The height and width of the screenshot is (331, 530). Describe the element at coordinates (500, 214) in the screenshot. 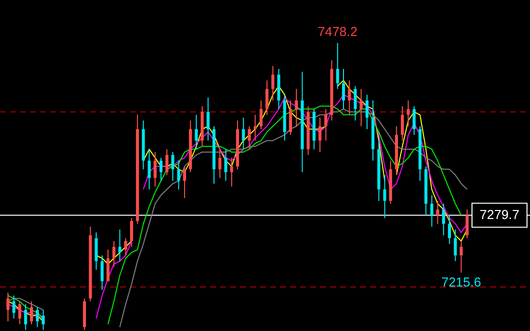

I see `annotation: 7279.7` at that location.